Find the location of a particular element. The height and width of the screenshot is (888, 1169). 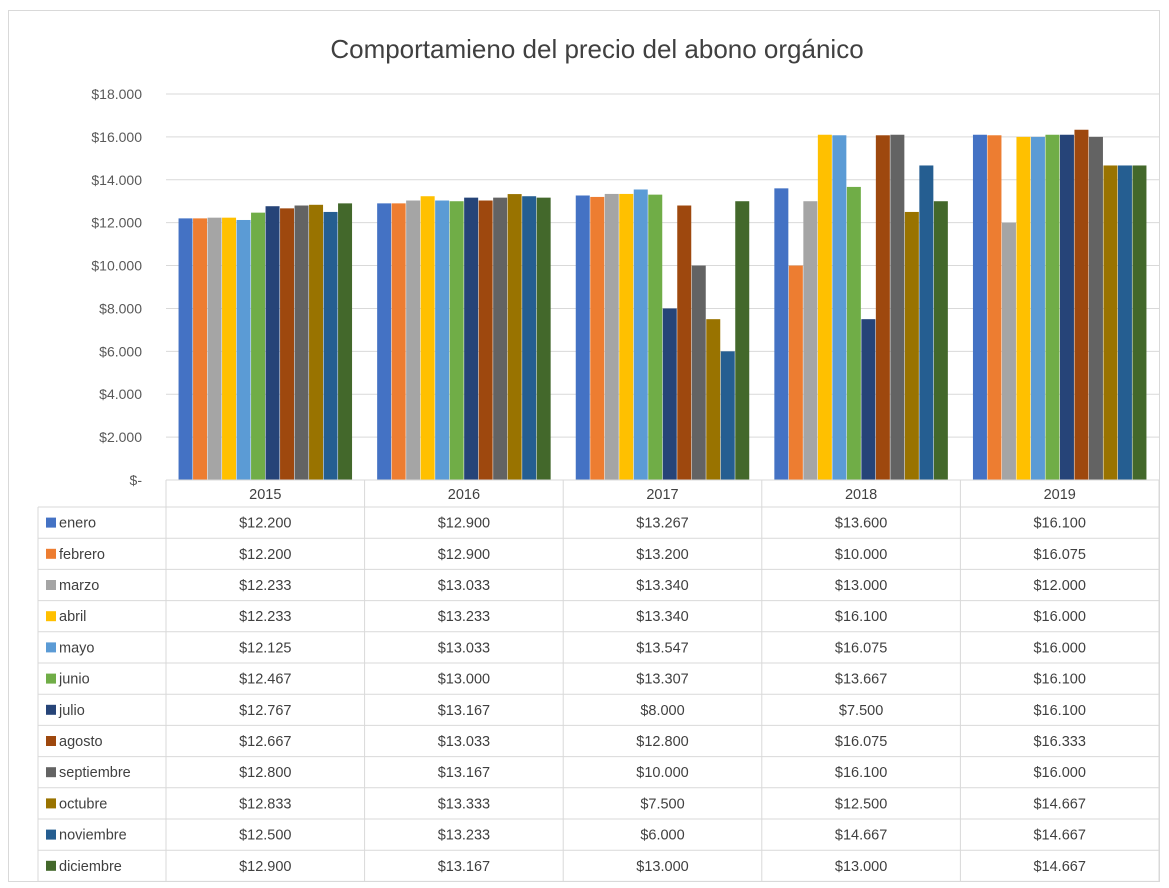

bar-mayo-2015 is located at coordinates (243, 349).